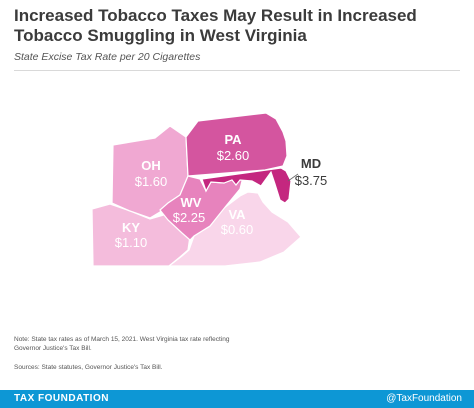 The width and height of the screenshot is (474, 408). Describe the element at coordinates (293, 177) in the screenshot. I see `md-connector-line` at that location.